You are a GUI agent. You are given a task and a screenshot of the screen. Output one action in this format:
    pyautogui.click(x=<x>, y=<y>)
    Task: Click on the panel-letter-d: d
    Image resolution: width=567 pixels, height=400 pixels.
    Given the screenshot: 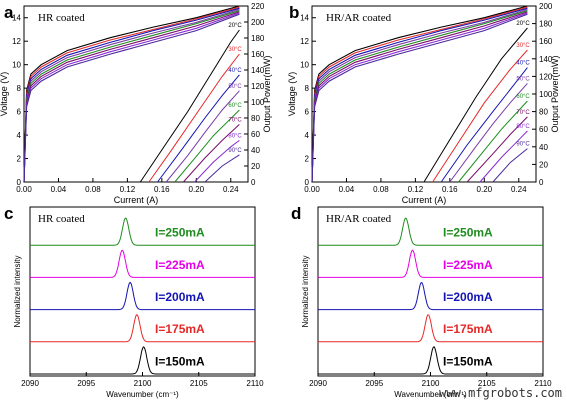 What is the action you would take?
    pyautogui.click(x=296, y=213)
    